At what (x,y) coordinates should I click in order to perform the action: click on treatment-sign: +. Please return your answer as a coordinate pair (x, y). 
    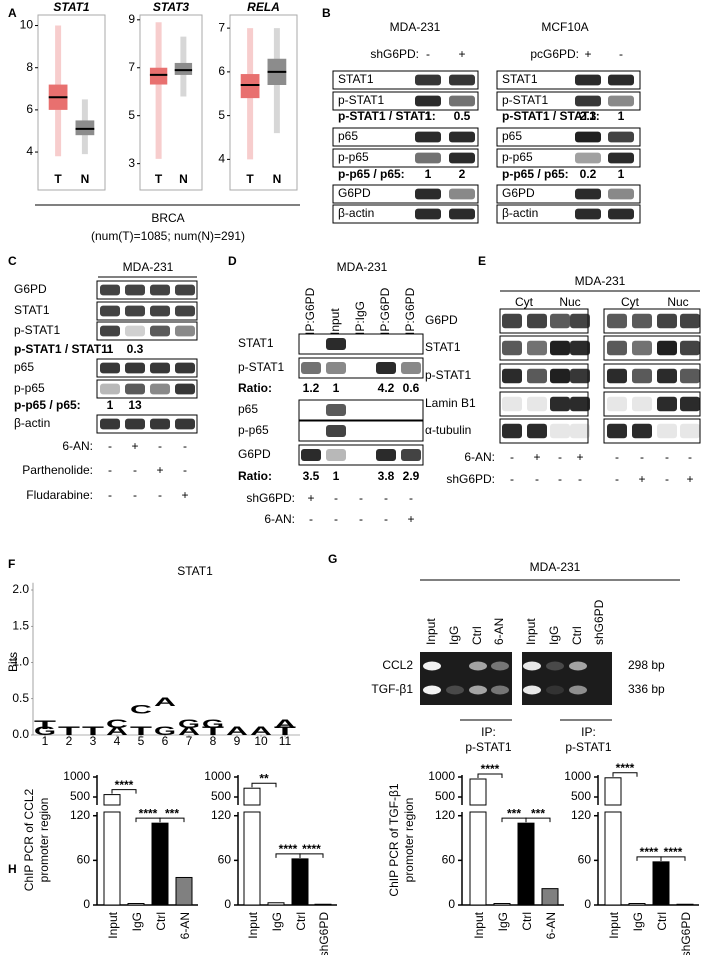
    Looking at the image, I should click on (184, 495).